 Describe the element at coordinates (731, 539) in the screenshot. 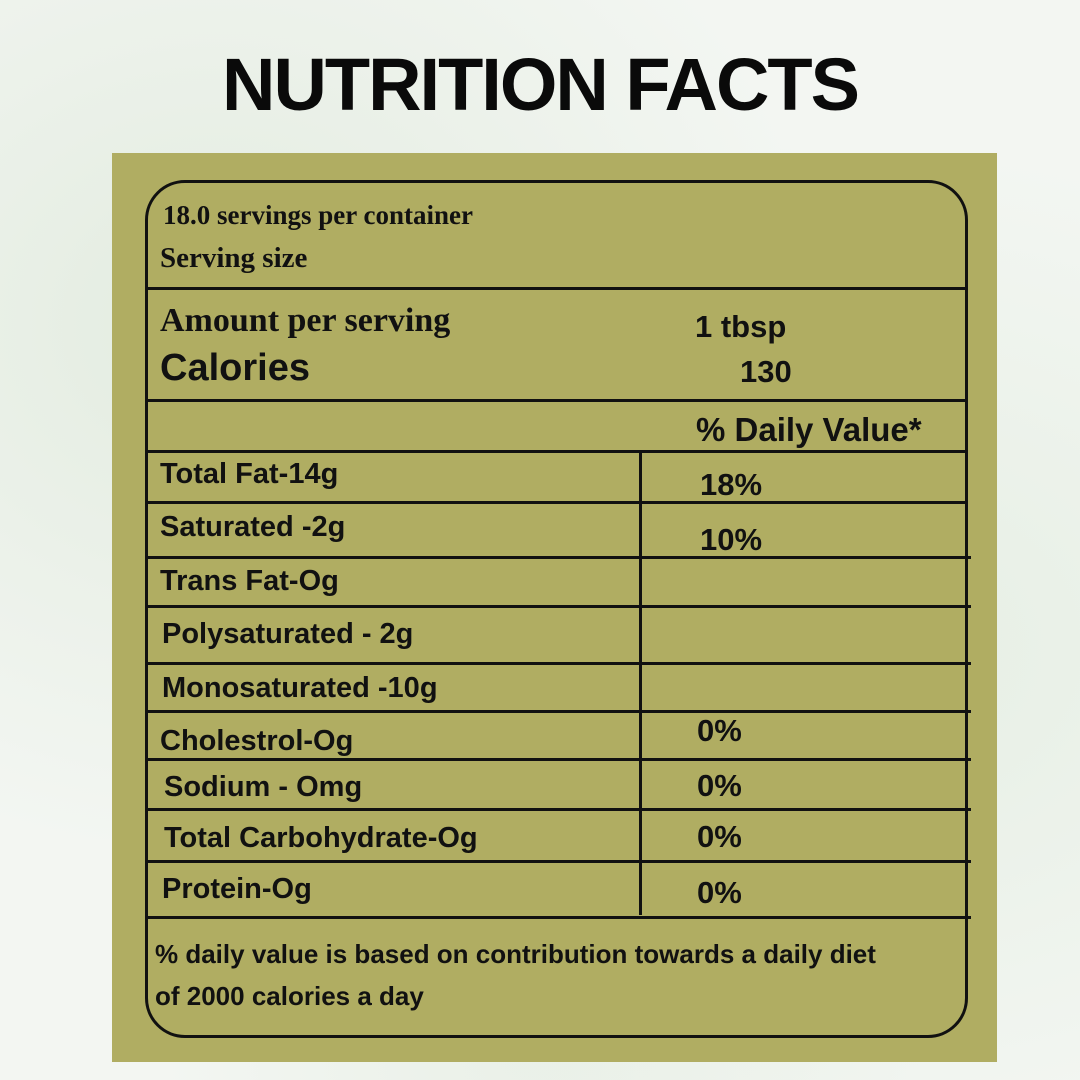

I see `daily-value: 10%` at that location.